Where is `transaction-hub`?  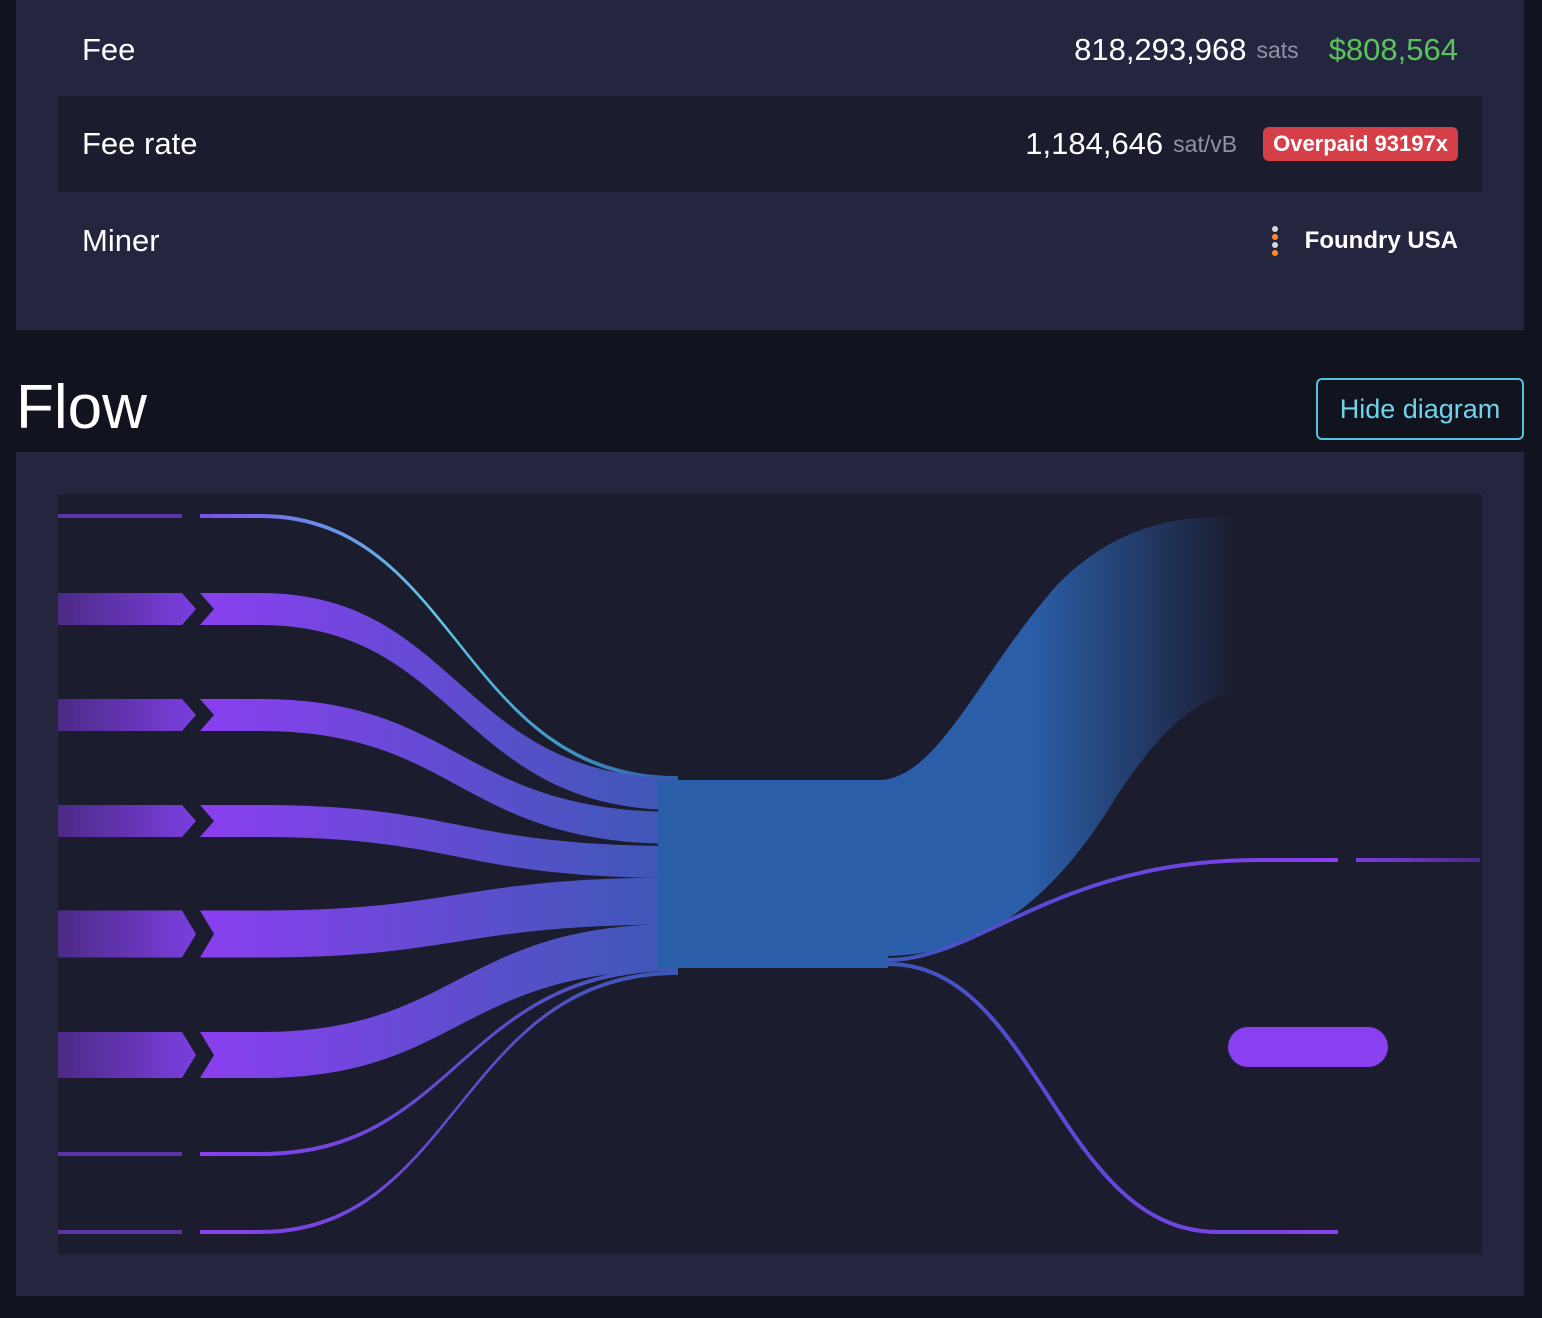 transaction-hub is located at coordinates (773, 874).